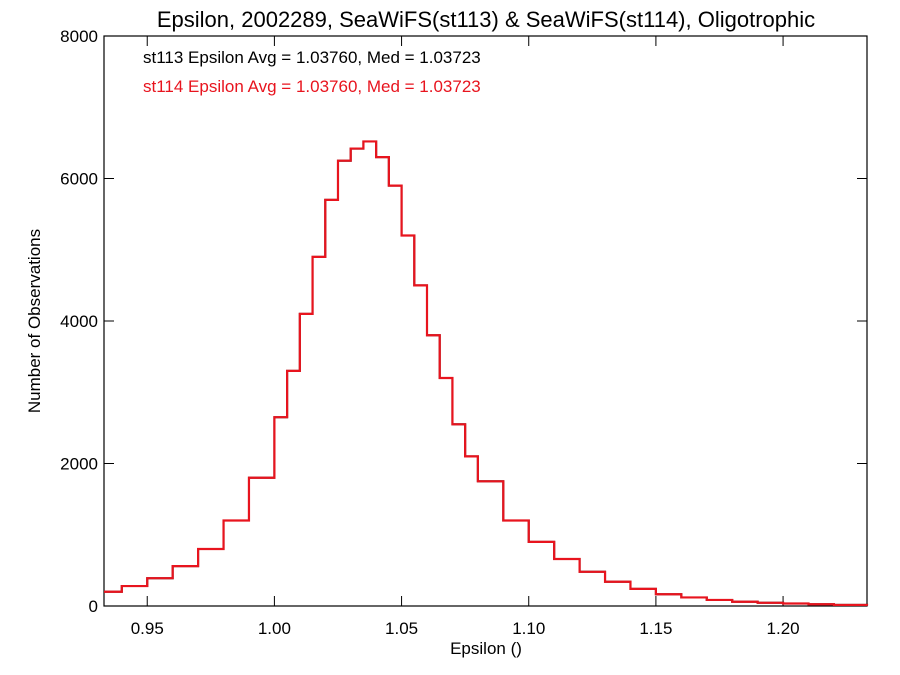  Describe the element at coordinates (274, 628) in the screenshot. I see `x-tick-label: 1.00` at that location.